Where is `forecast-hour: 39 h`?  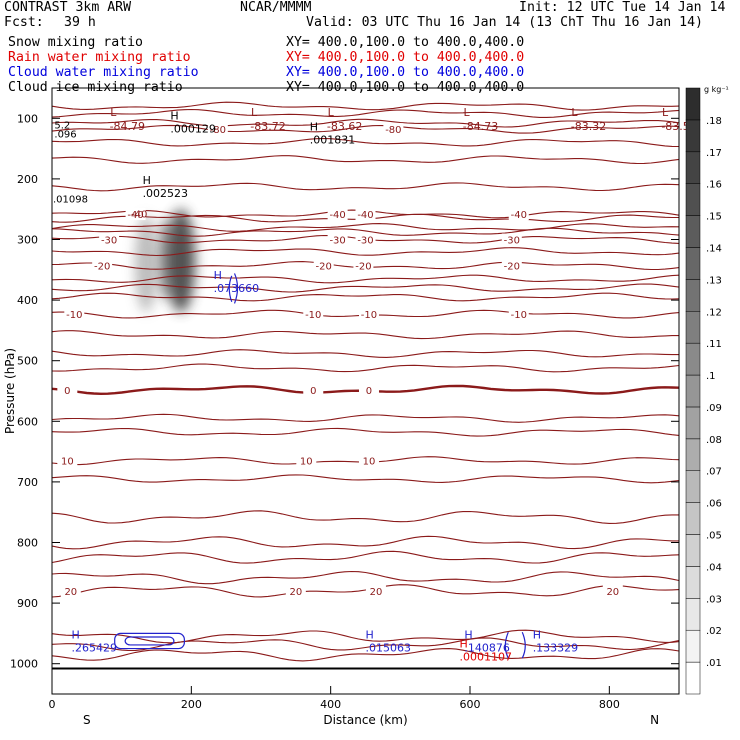
forecast-hour: 39 h is located at coordinates (80, 22).